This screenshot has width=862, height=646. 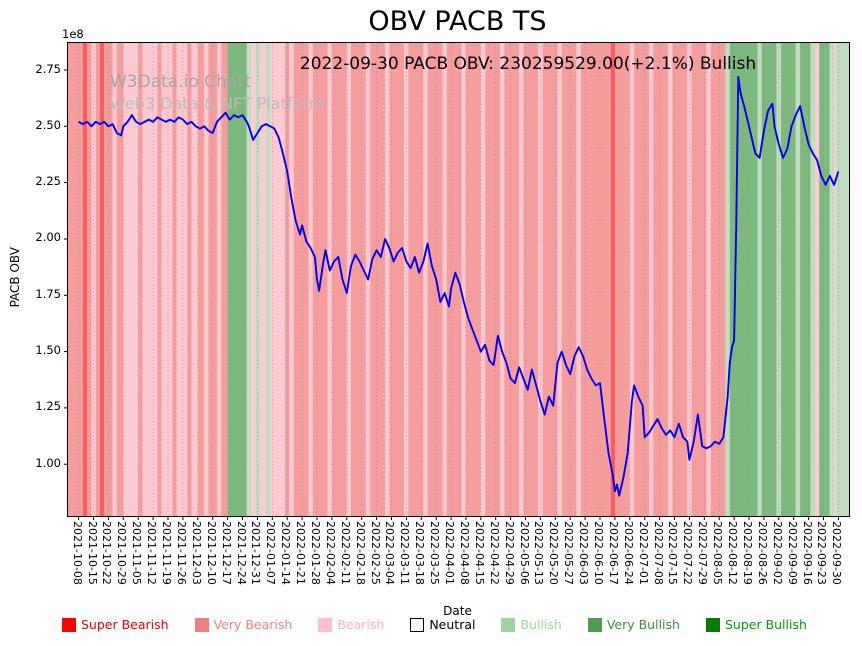 What do you see at coordinates (822, 553) in the screenshot?
I see `x-tick-label: 2022-09-23` at bounding box center [822, 553].